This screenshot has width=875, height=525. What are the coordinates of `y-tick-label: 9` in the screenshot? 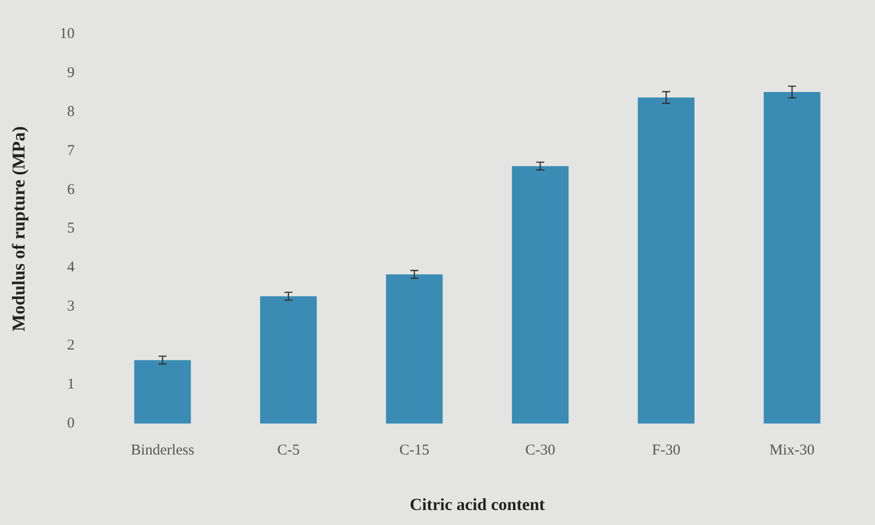 It's located at (71, 72).